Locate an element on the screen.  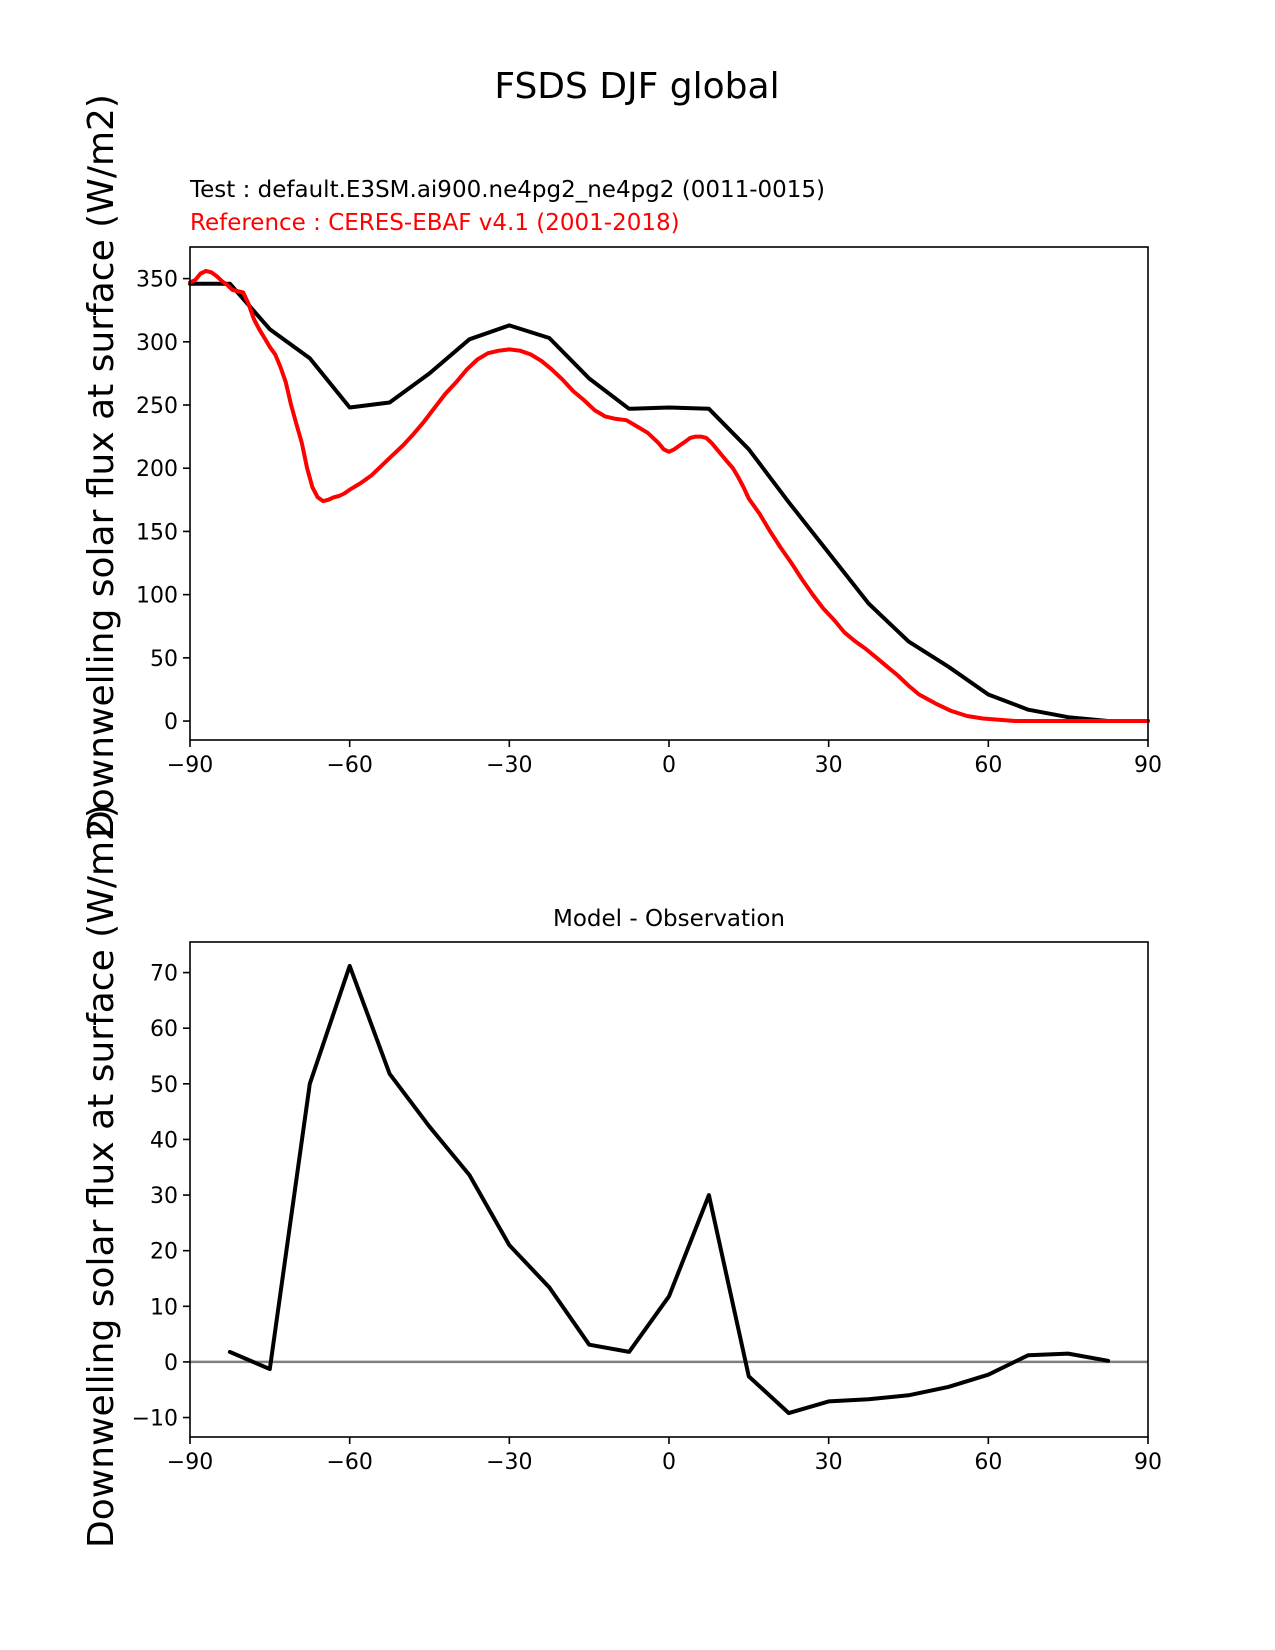
top-xtick-label: −90 is located at coordinates (190, 765).